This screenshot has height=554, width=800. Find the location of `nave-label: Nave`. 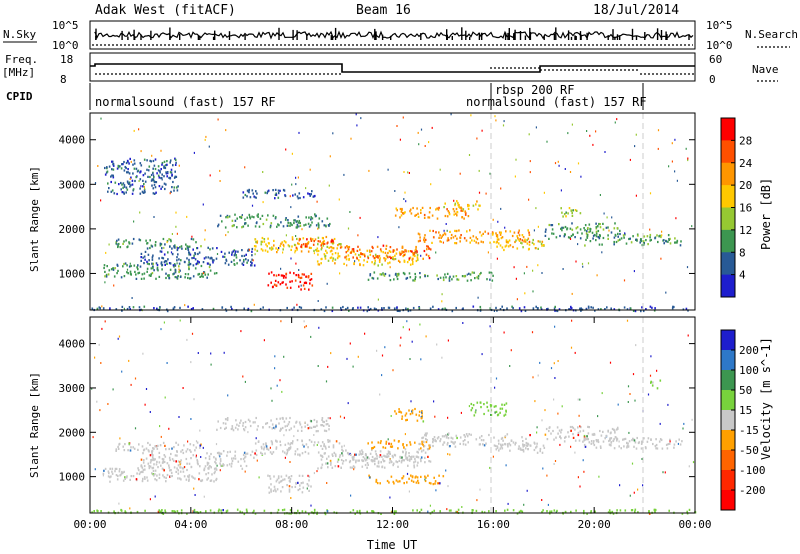

nave-label: Nave is located at coordinates (765, 69).